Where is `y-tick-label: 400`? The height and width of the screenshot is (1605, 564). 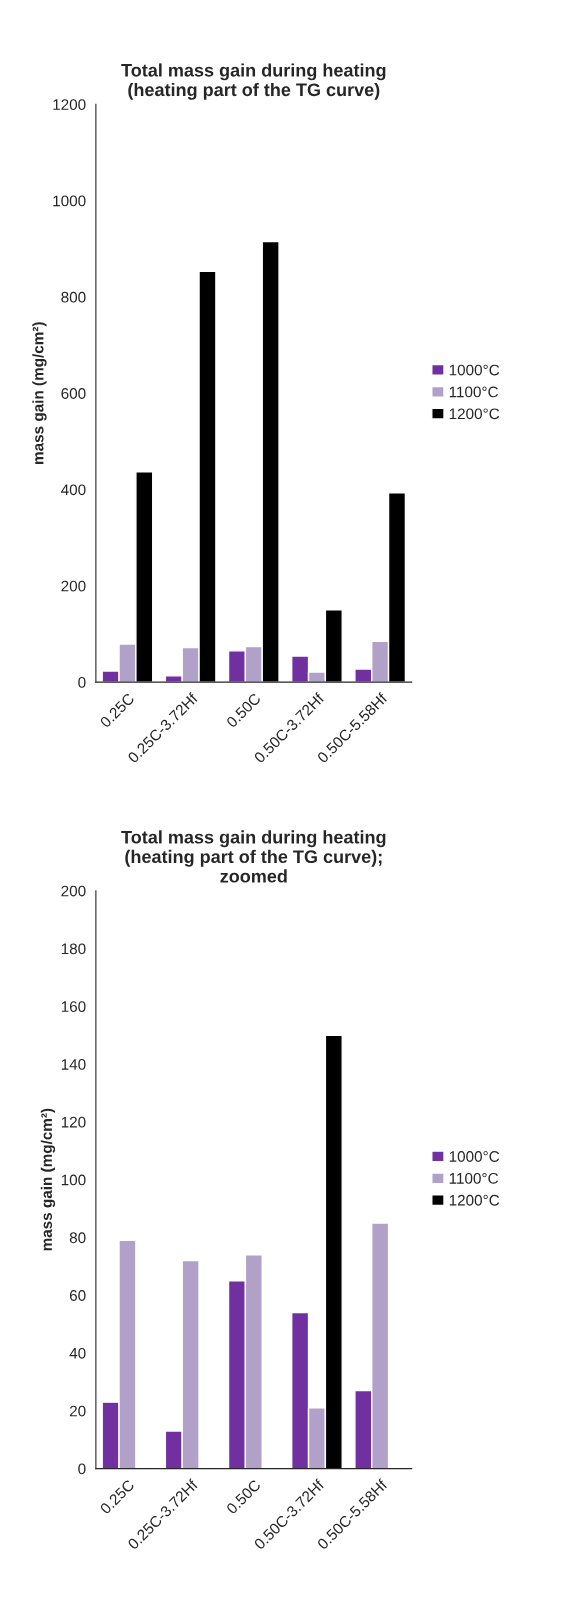 y-tick-label: 400 is located at coordinates (73, 490).